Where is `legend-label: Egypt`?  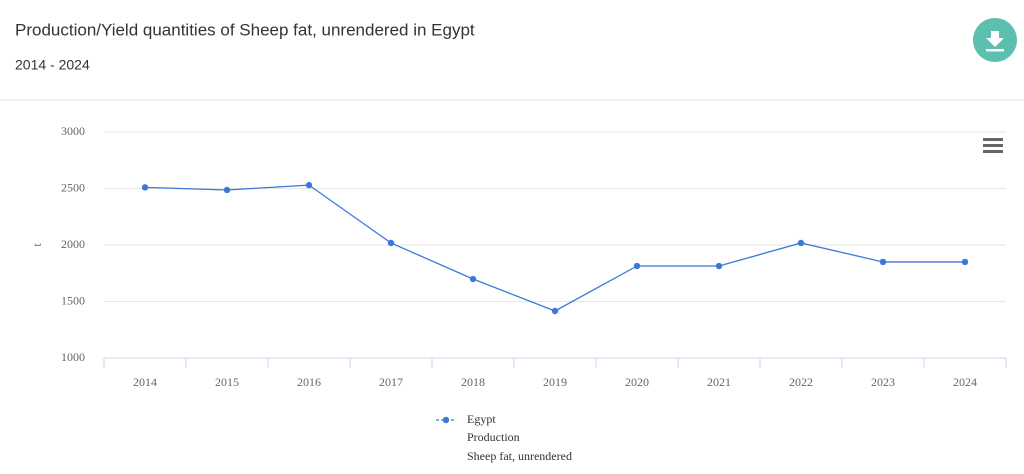
legend-label: Egypt is located at coordinates (481, 419).